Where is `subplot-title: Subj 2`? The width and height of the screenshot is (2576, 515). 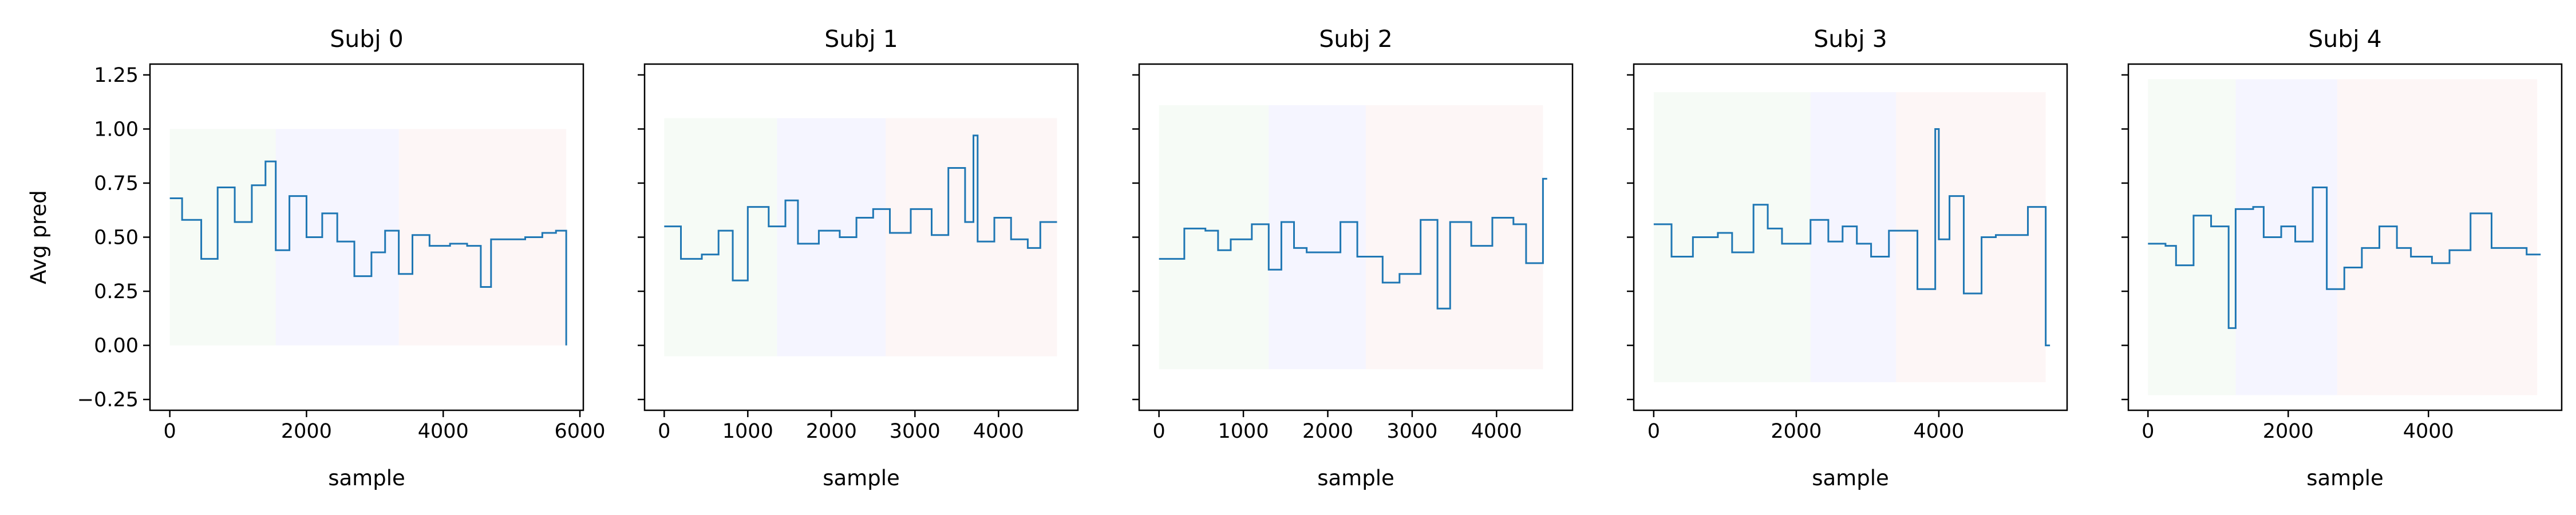 subplot-title: Subj 2 is located at coordinates (1356, 39).